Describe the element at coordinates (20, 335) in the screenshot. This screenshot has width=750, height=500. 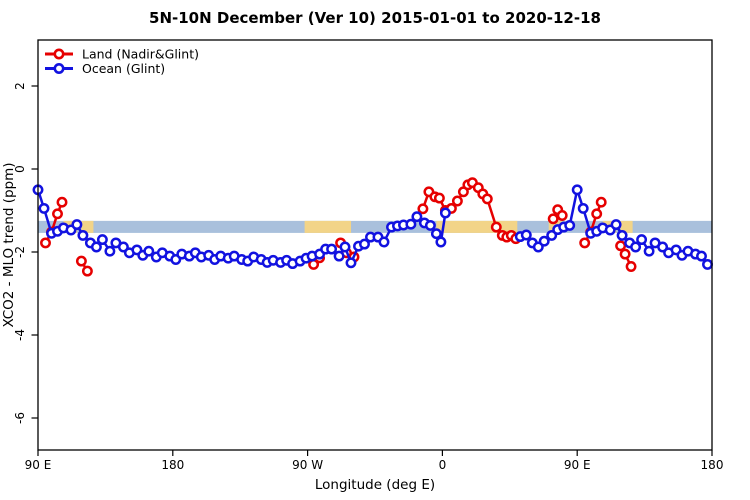
I see `y-tick-label: -4` at that location.